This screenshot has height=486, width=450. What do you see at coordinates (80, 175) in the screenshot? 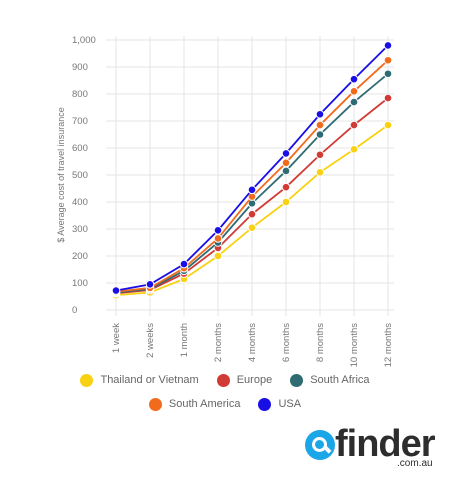
I see `y-tick-label: 500` at bounding box center [80, 175].